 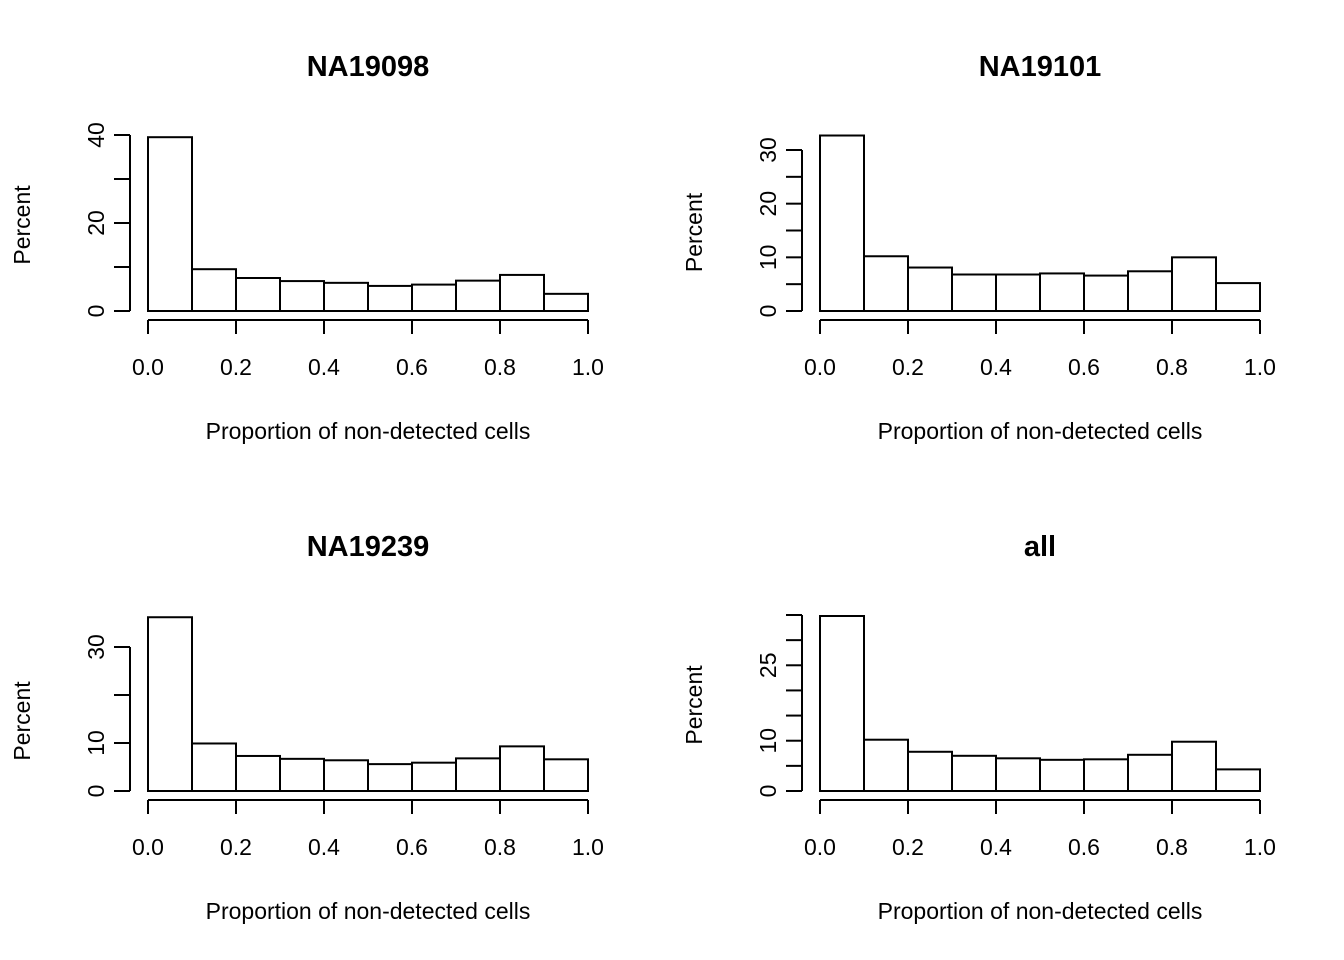 I want to click on y-tick-label: 40, so click(x=96, y=135).